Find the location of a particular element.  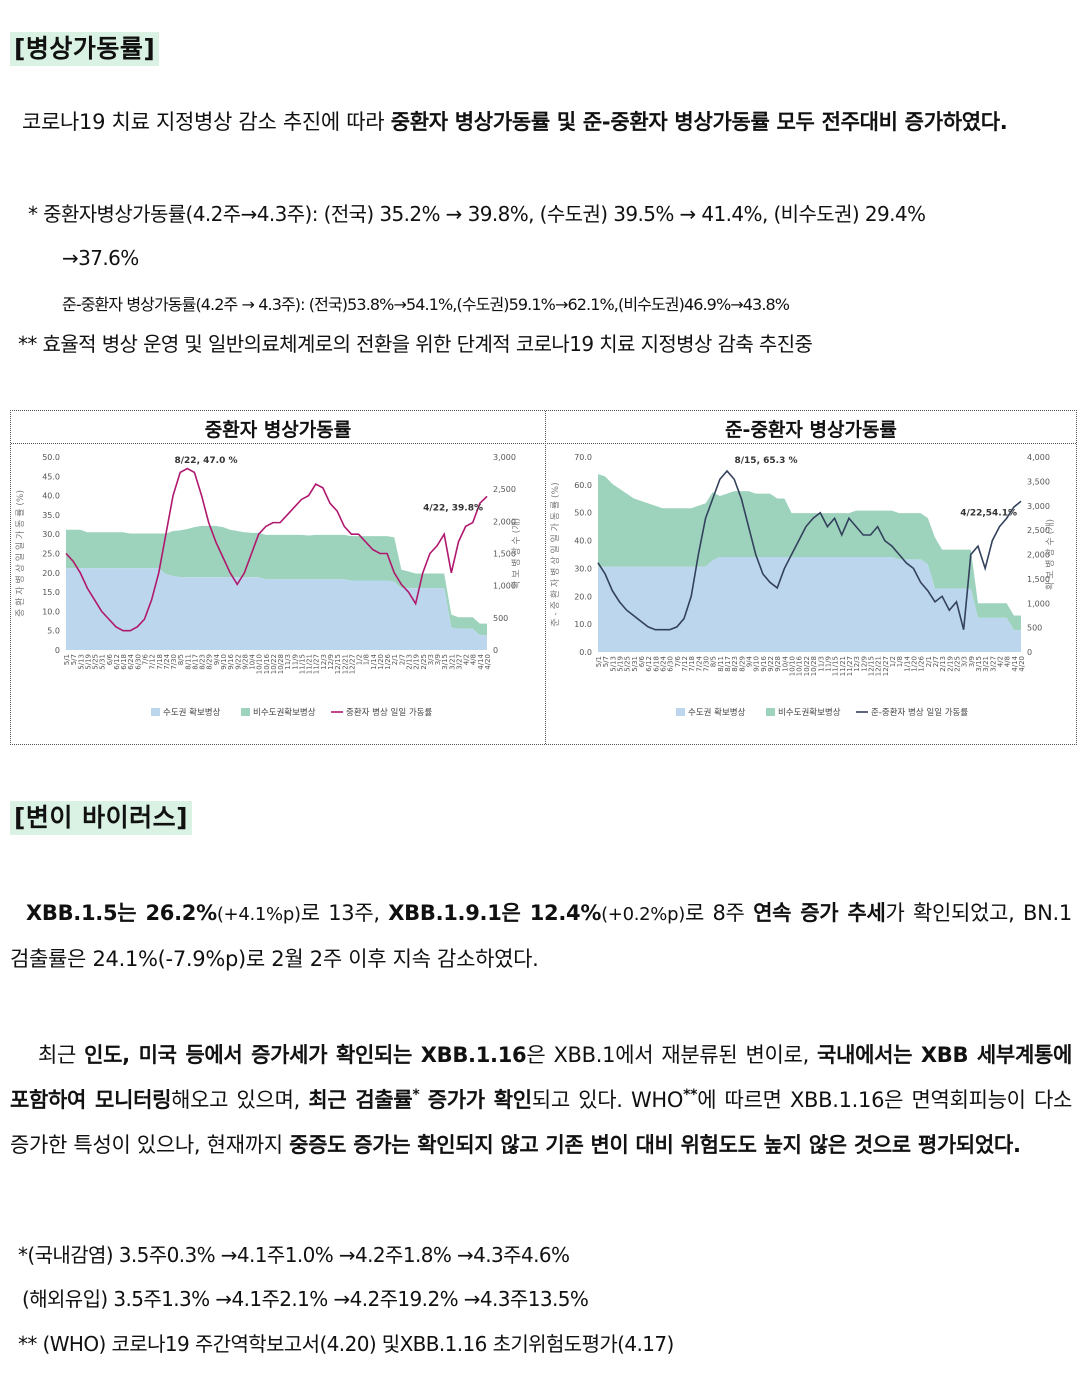

monitoring-emphasis: 국내에서는 XBB 세부계통에 포함하여 모니터링 is located at coordinates (541, 1077).